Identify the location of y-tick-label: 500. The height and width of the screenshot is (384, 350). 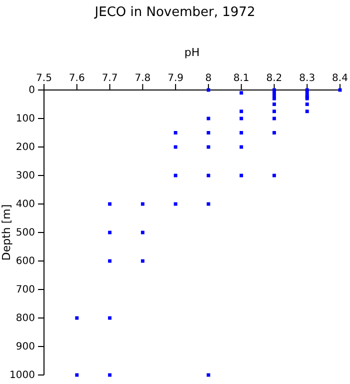
(25, 233).